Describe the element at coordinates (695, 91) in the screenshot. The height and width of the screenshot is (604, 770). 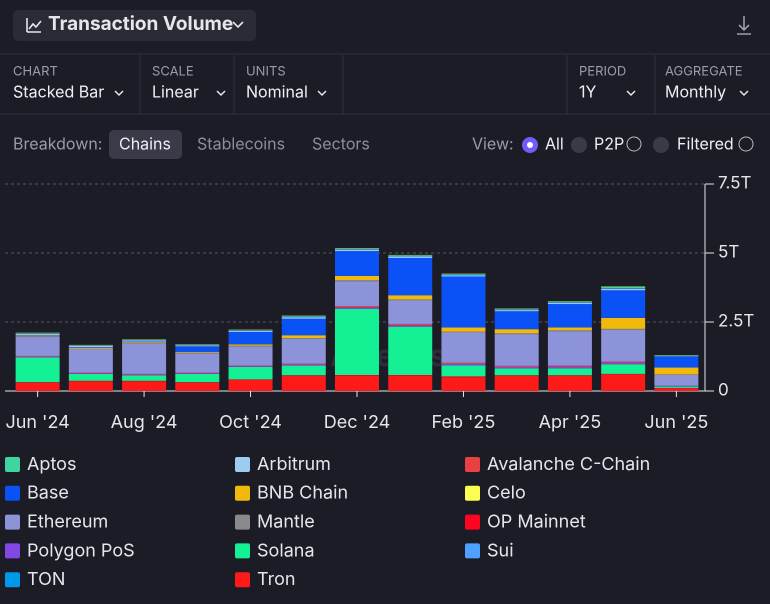
I see `control-value: Monthly` at that location.